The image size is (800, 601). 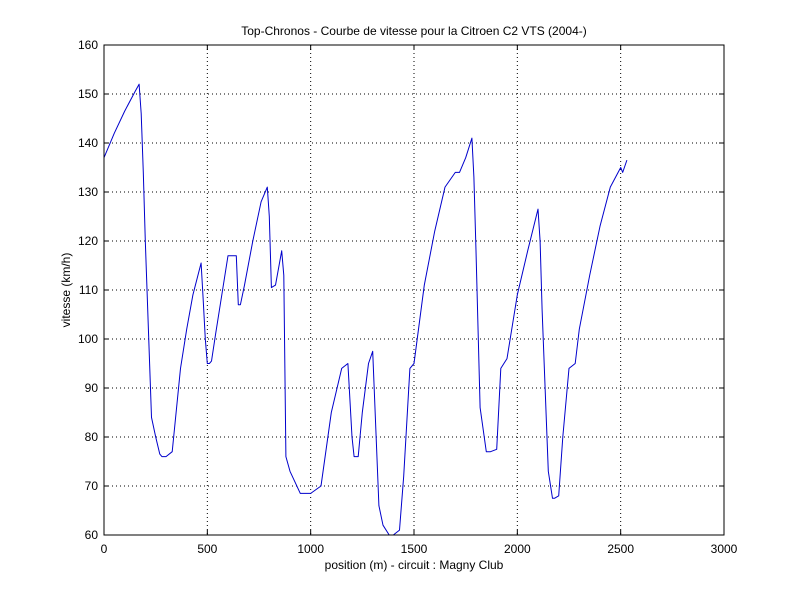 I want to click on y-tick-label: 160, so click(x=88, y=45).